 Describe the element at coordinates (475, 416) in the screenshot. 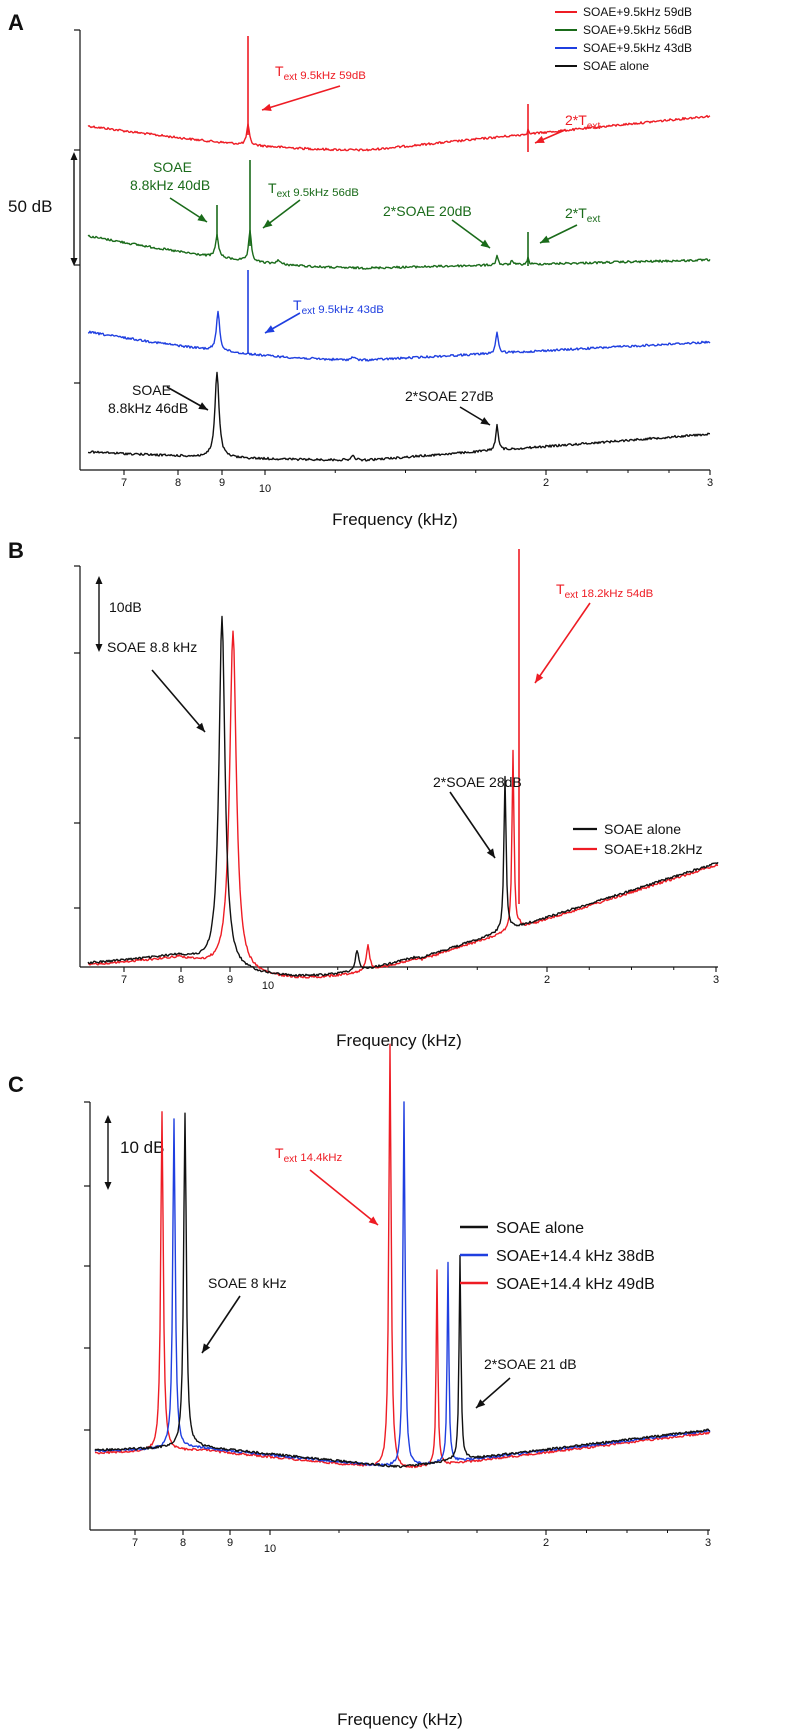

I see `arrow-2soae-black-A` at that location.